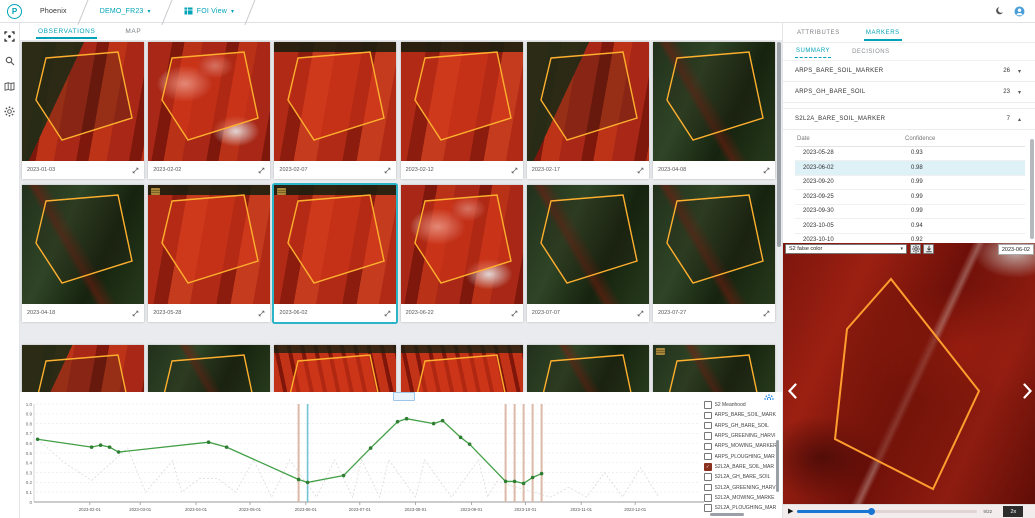  Describe the element at coordinates (14, 11) in the screenshot. I see `phoenix-logo-icon: P` at that location.